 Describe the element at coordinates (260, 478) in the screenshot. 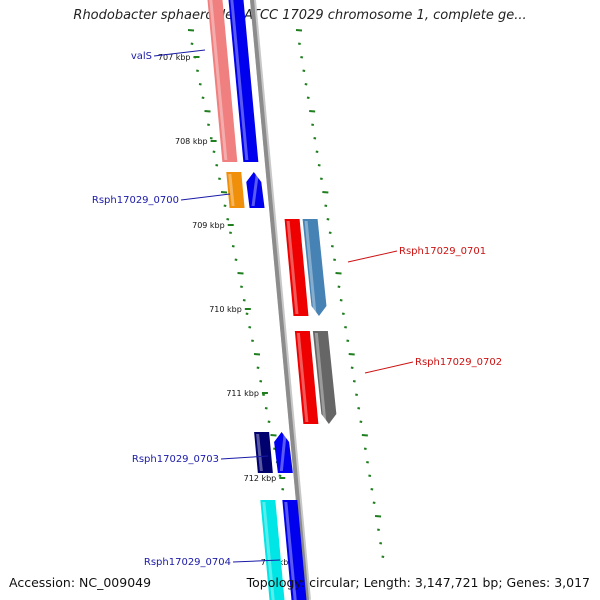

I see `tick-label: 712 kbp` at that location.